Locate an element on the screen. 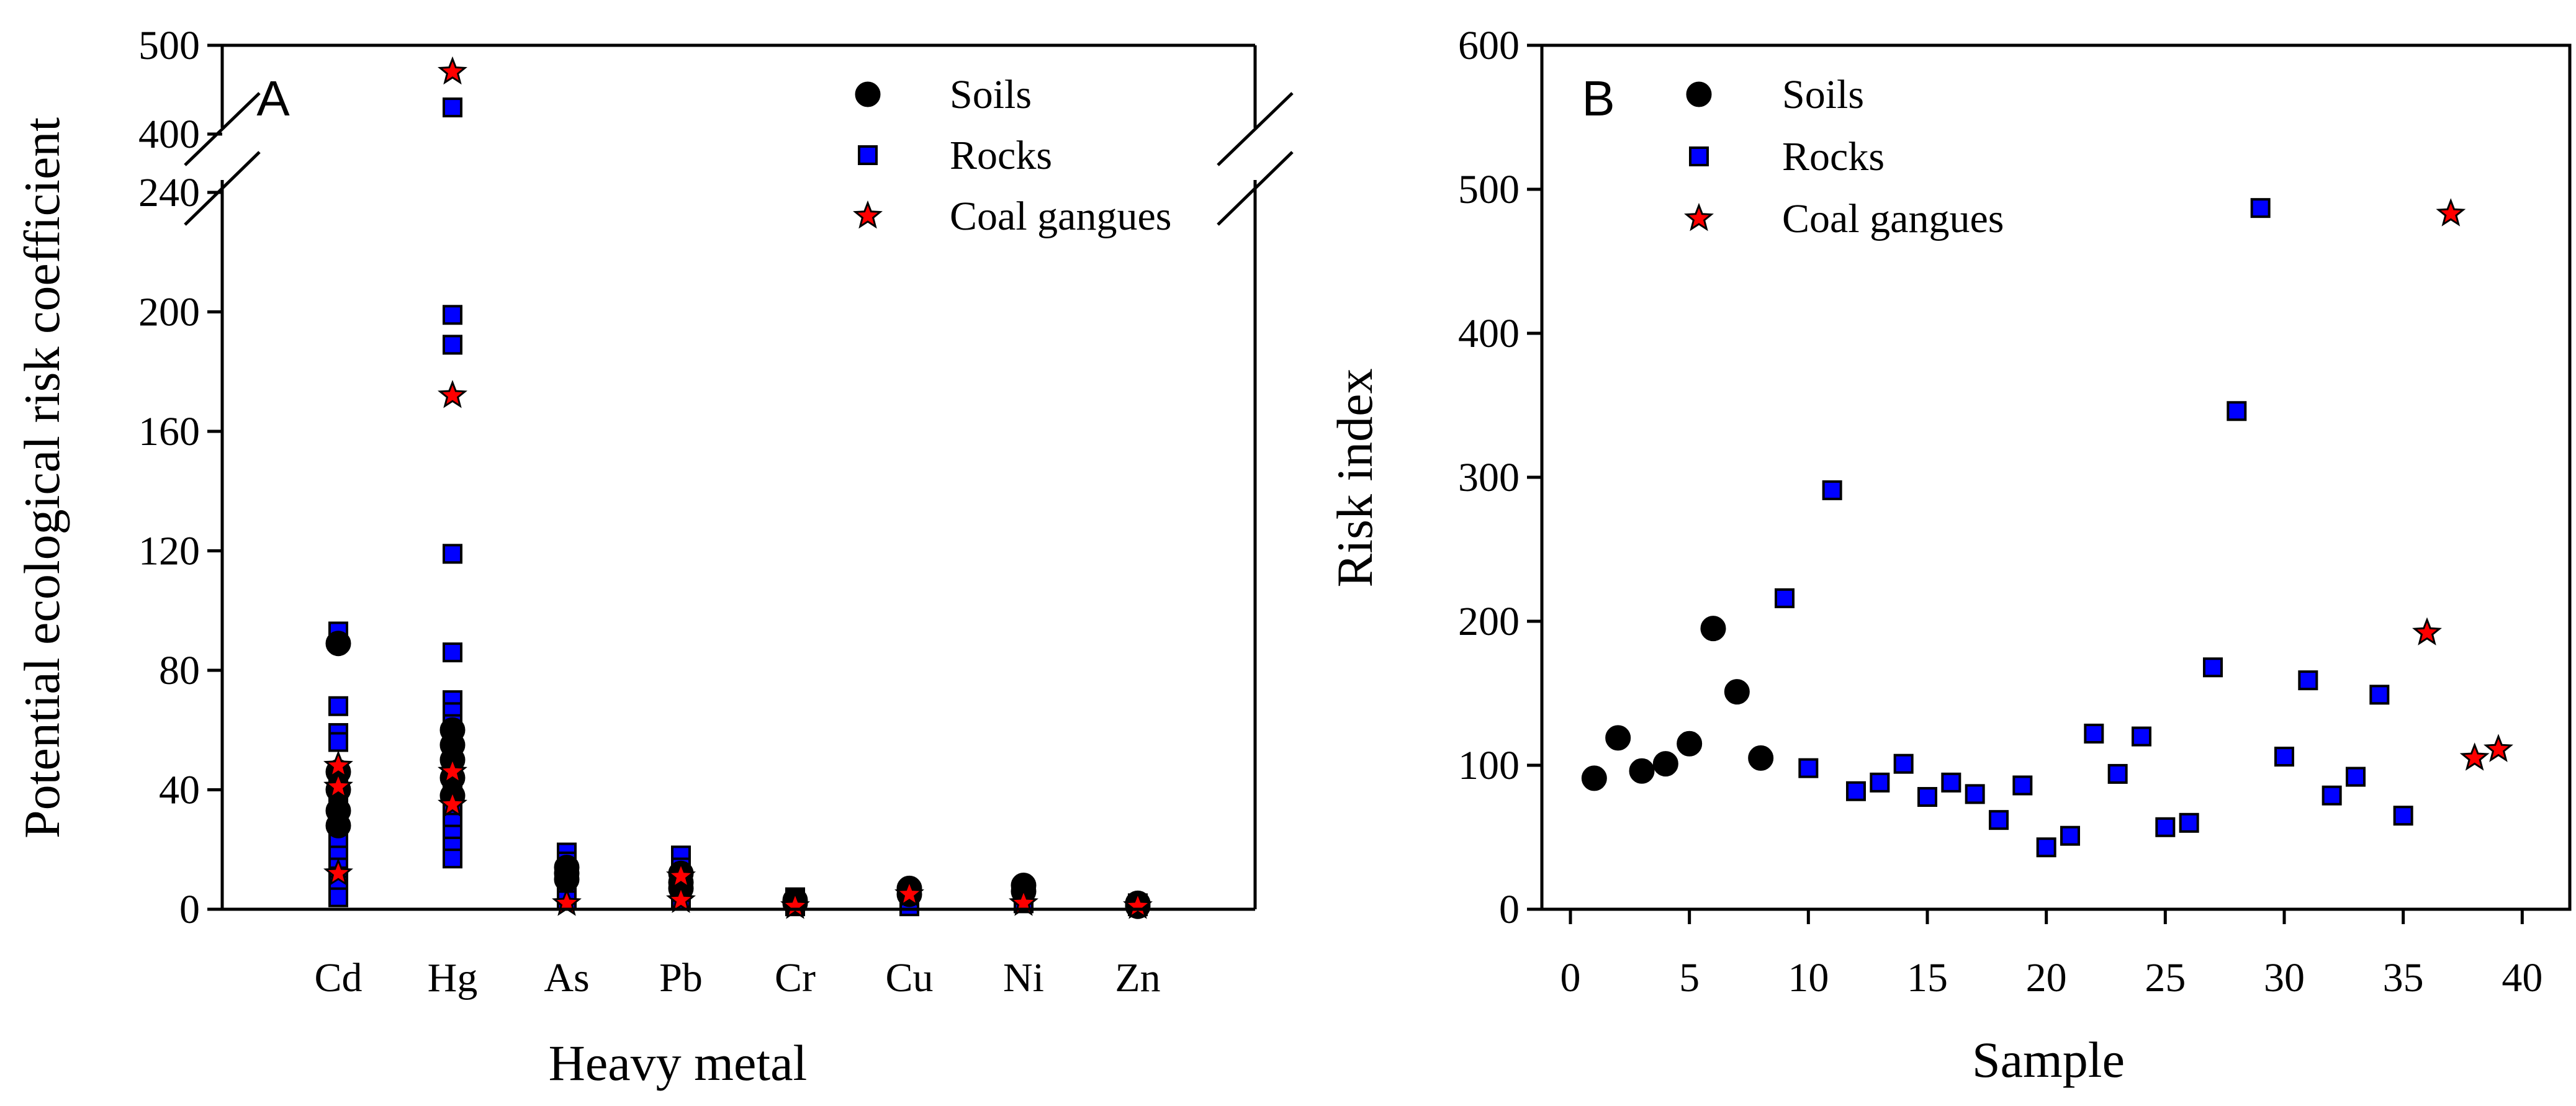 This screenshot has width=2576, height=1106. panel-b-legend-marker-circle is located at coordinates (1699, 94).